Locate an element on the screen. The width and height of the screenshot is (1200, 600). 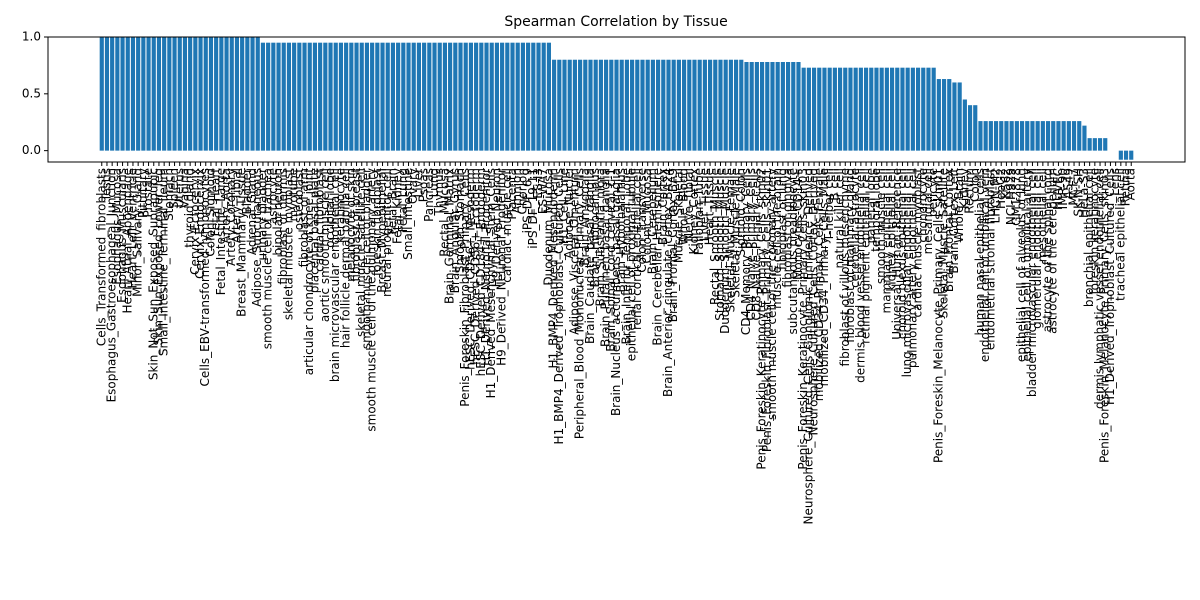
x-tick-label: Brain_Cortex is located at coordinates (663, 206).